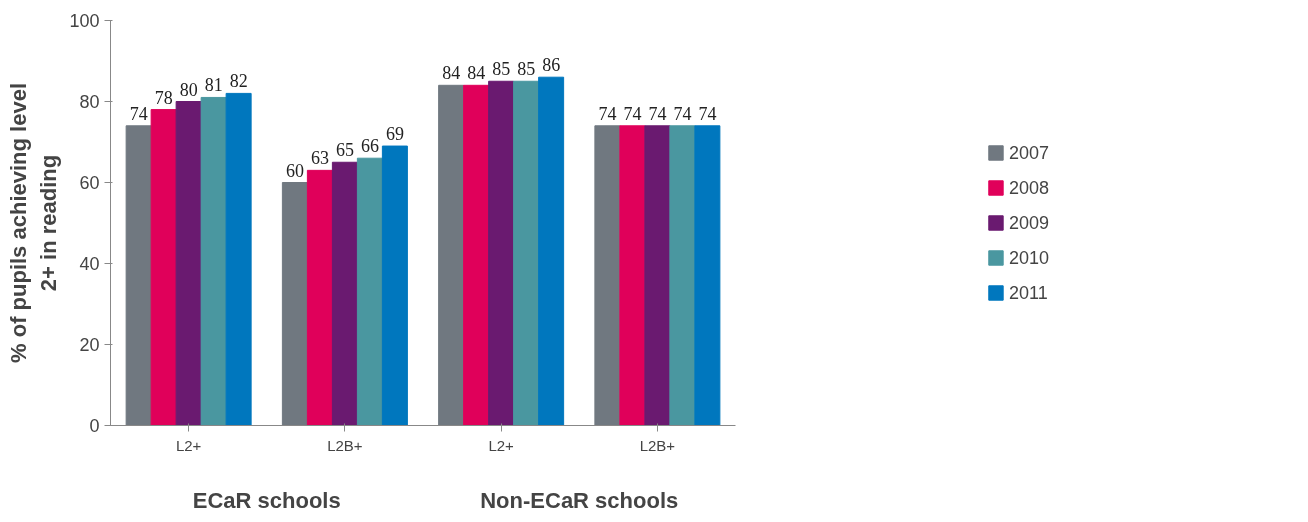 The height and width of the screenshot is (522, 1308). I want to click on y-tick-label: 0, so click(94, 426).